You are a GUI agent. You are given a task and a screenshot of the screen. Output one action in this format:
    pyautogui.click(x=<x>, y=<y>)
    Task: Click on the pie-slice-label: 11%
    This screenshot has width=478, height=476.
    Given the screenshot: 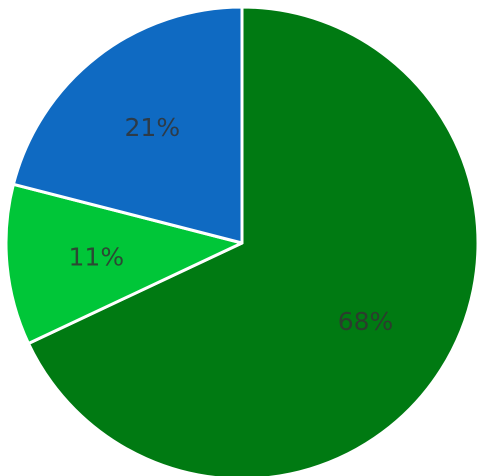 What is the action you would take?
    pyautogui.click(x=97, y=256)
    